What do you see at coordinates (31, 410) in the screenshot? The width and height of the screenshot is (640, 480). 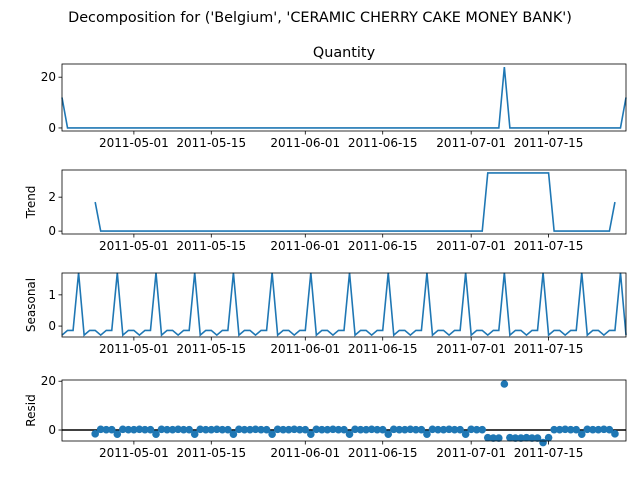 I see `y-axis-label: Resid` at bounding box center [31, 410].